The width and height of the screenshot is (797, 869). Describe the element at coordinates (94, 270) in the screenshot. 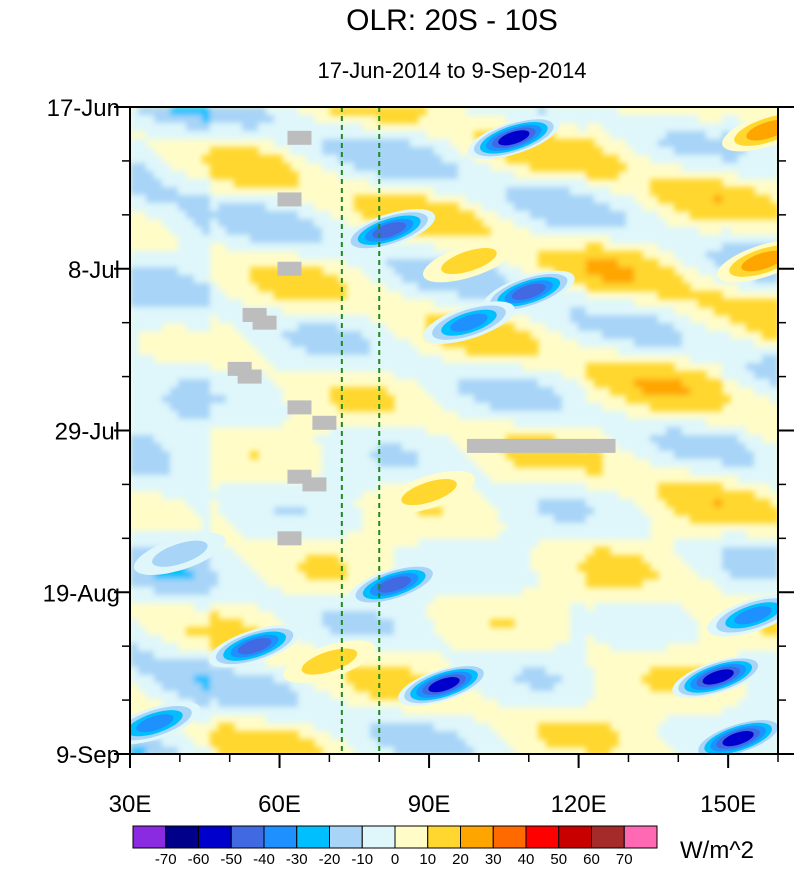

I see `y-tick-label-1: 8-Jul` at that location.